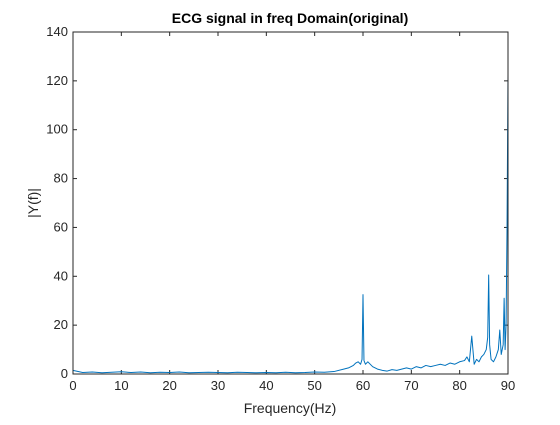  I want to click on x-tick-label: 50, so click(314, 385).